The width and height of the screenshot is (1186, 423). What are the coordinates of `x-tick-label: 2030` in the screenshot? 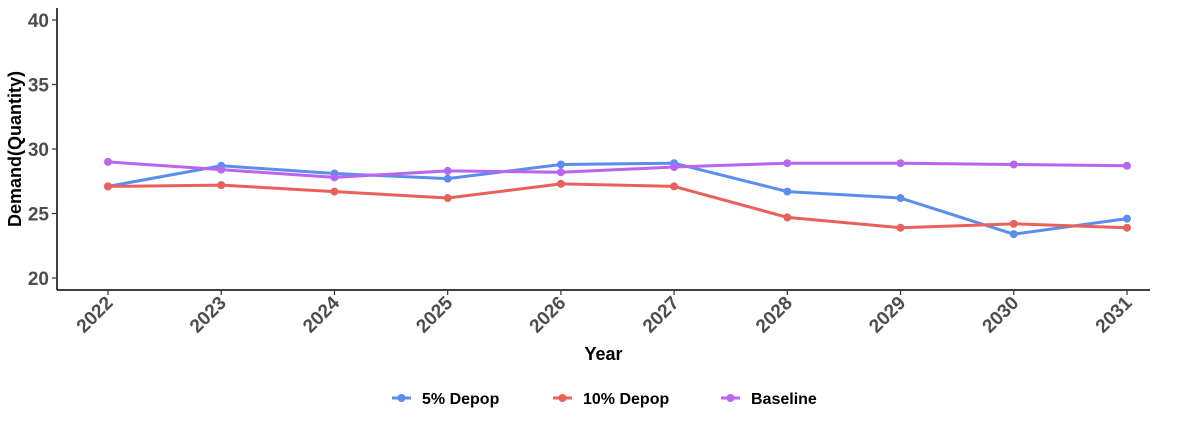 It's located at (1001, 315).